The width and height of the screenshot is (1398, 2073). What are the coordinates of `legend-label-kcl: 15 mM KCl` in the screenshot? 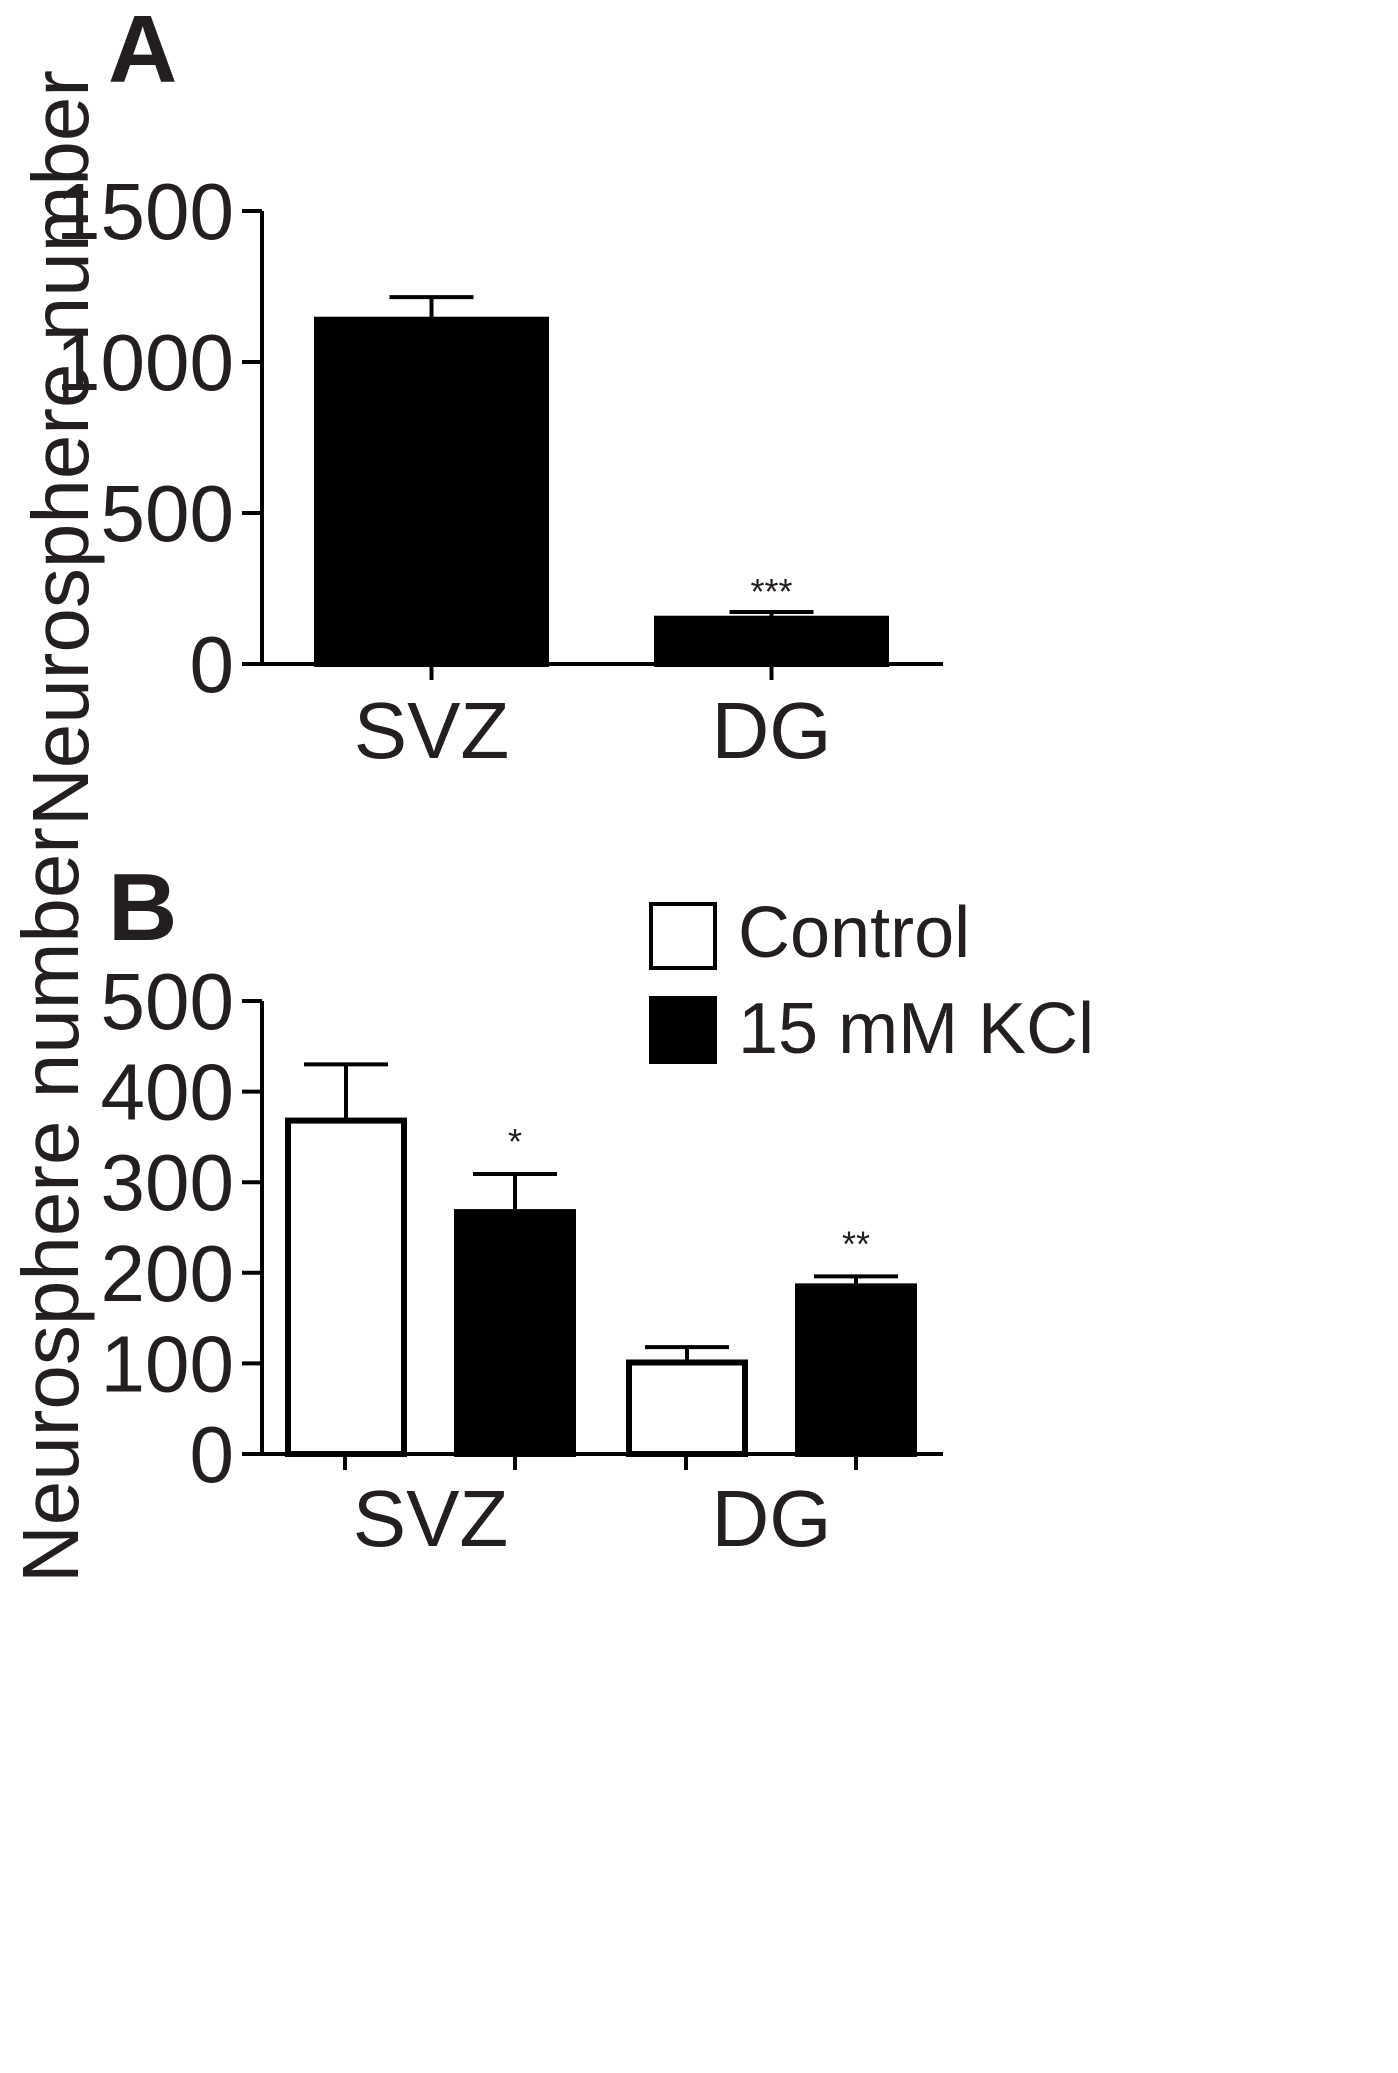 It's located at (916, 1029).